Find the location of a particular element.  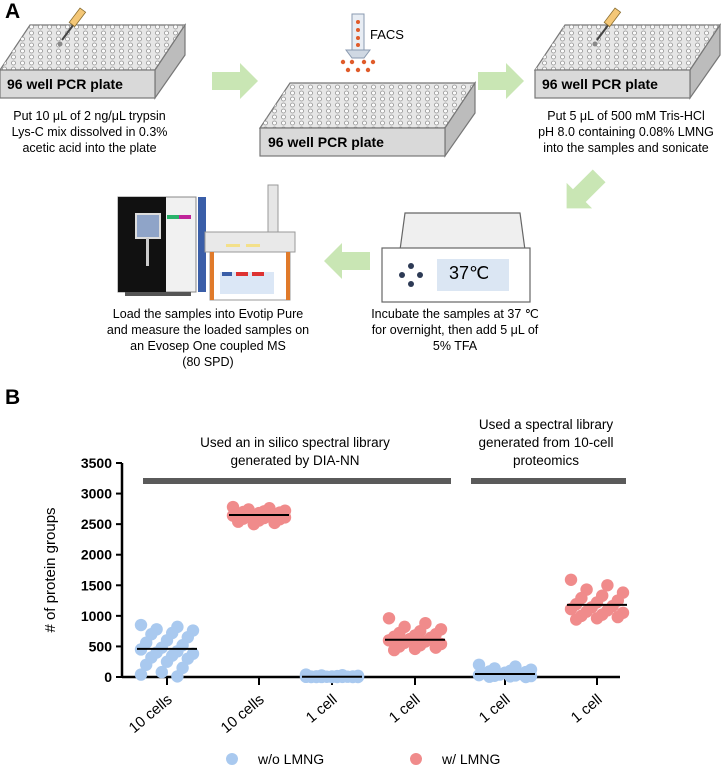

step5-line1: Load the samples into Evotip Pure is located at coordinates (208, 314).